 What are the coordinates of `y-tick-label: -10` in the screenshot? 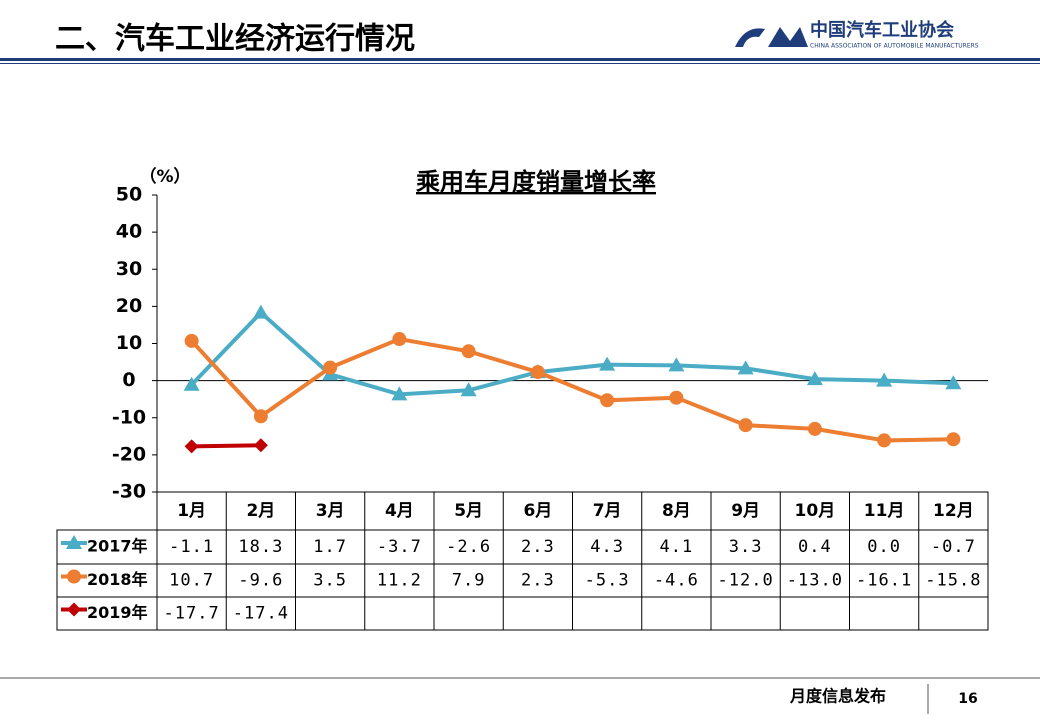 It's located at (129, 417).